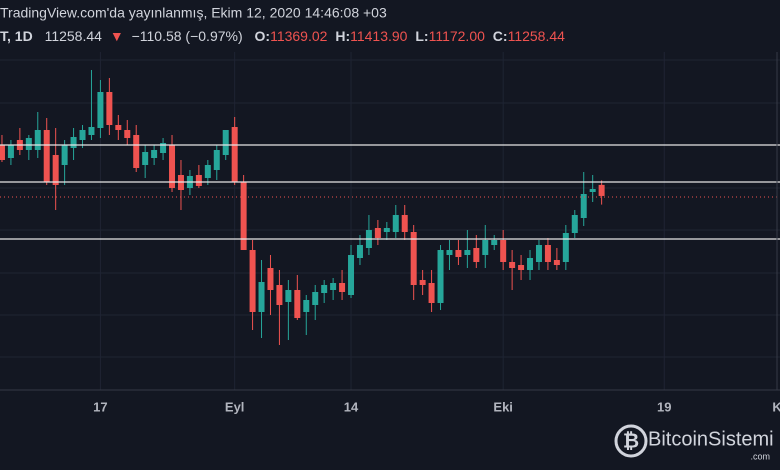 The height and width of the screenshot is (470, 780). I want to click on change: −110.58 (−0.97%), so click(187, 36).